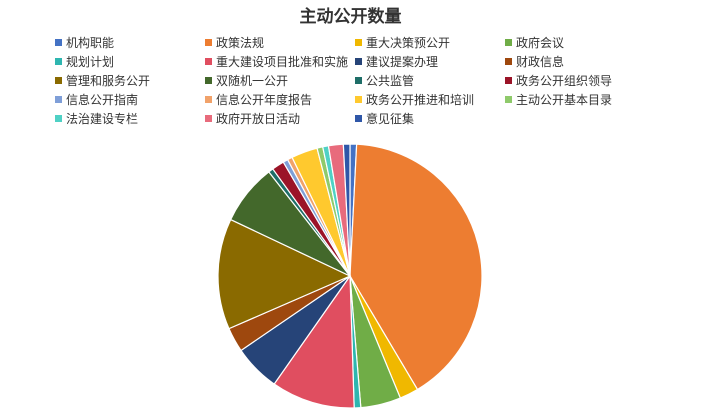 The height and width of the screenshot is (409, 701). What do you see at coordinates (350, 17) in the screenshot?
I see `chart-title: 主动公开数量` at bounding box center [350, 17].